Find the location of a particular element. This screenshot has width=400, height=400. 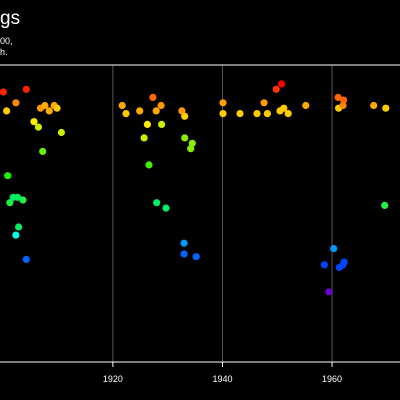

x-tick-label: 1960 is located at coordinates (332, 379).